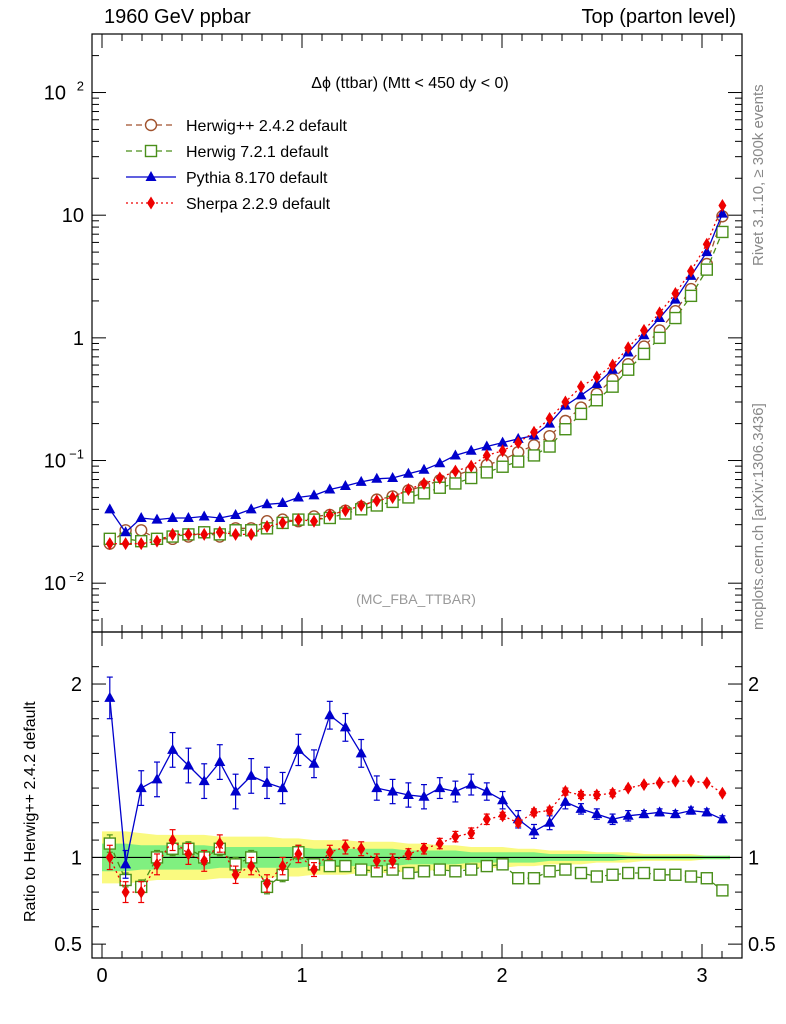 The height and width of the screenshot is (1024, 786). I want to click on plot-title: Δϕ (ttbar) (Mtt < 450 dy < 0), so click(410, 83).